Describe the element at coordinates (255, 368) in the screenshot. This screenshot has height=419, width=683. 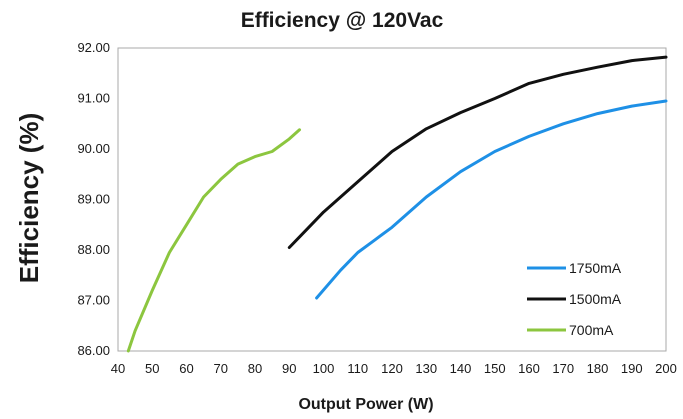
I see `x-tick-label: 80` at that location.